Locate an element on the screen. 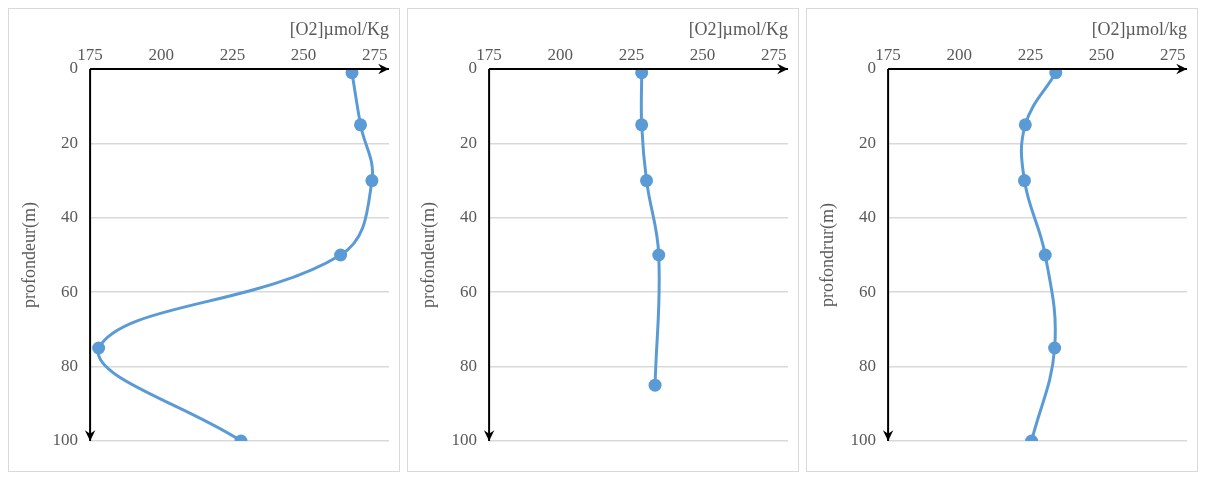 Image resolution: width=1211 pixels, height=477 pixels. x-axis-title: [O2]µmol/kg is located at coordinates (1139, 28).